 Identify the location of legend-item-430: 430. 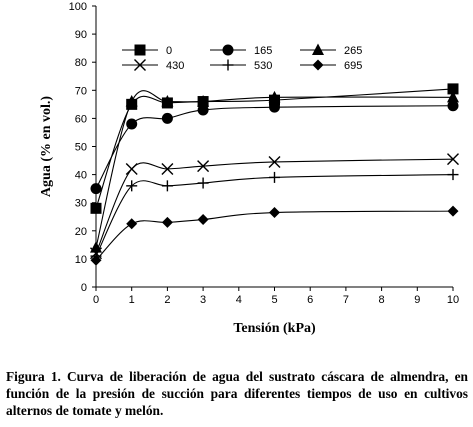
(153, 65).